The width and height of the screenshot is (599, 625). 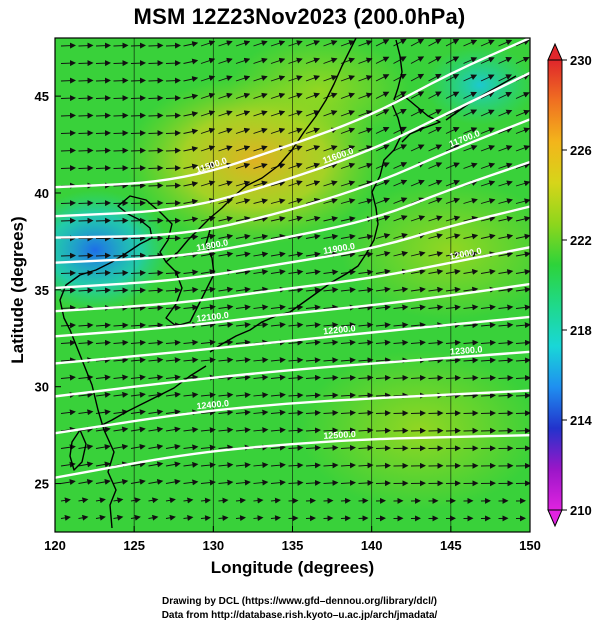 I want to click on x-axis: 120 125 130 135 140 145 150, so click(x=292, y=539).